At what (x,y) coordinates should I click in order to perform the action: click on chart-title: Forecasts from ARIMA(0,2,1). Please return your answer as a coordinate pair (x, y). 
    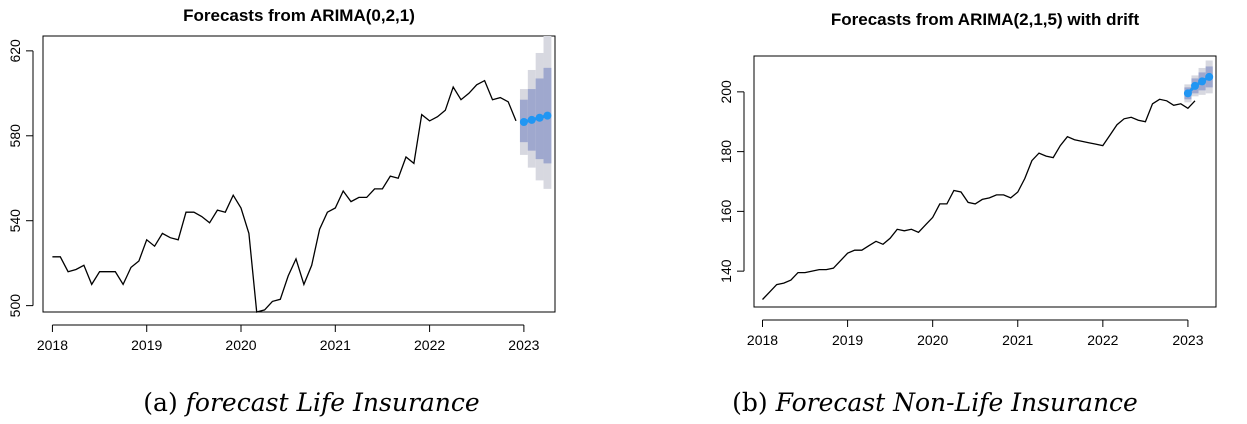
    Looking at the image, I should click on (299, 15).